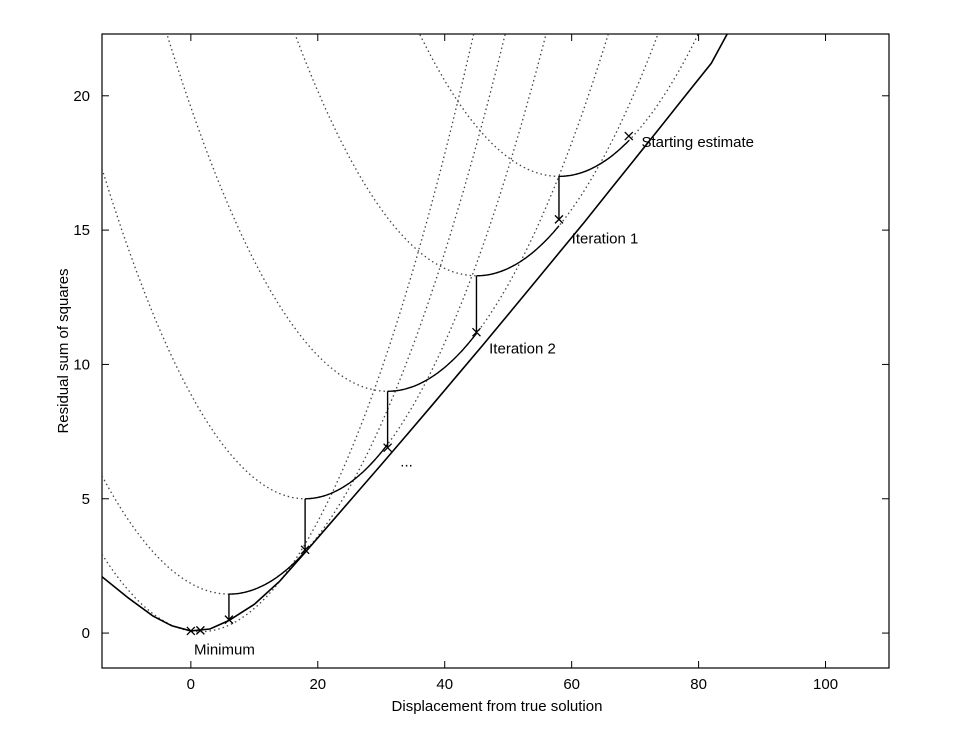 Image resolution: width=958 pixels, height=739 pixels. I want to click on y-tick-label-0: 0, so click(86, 633).